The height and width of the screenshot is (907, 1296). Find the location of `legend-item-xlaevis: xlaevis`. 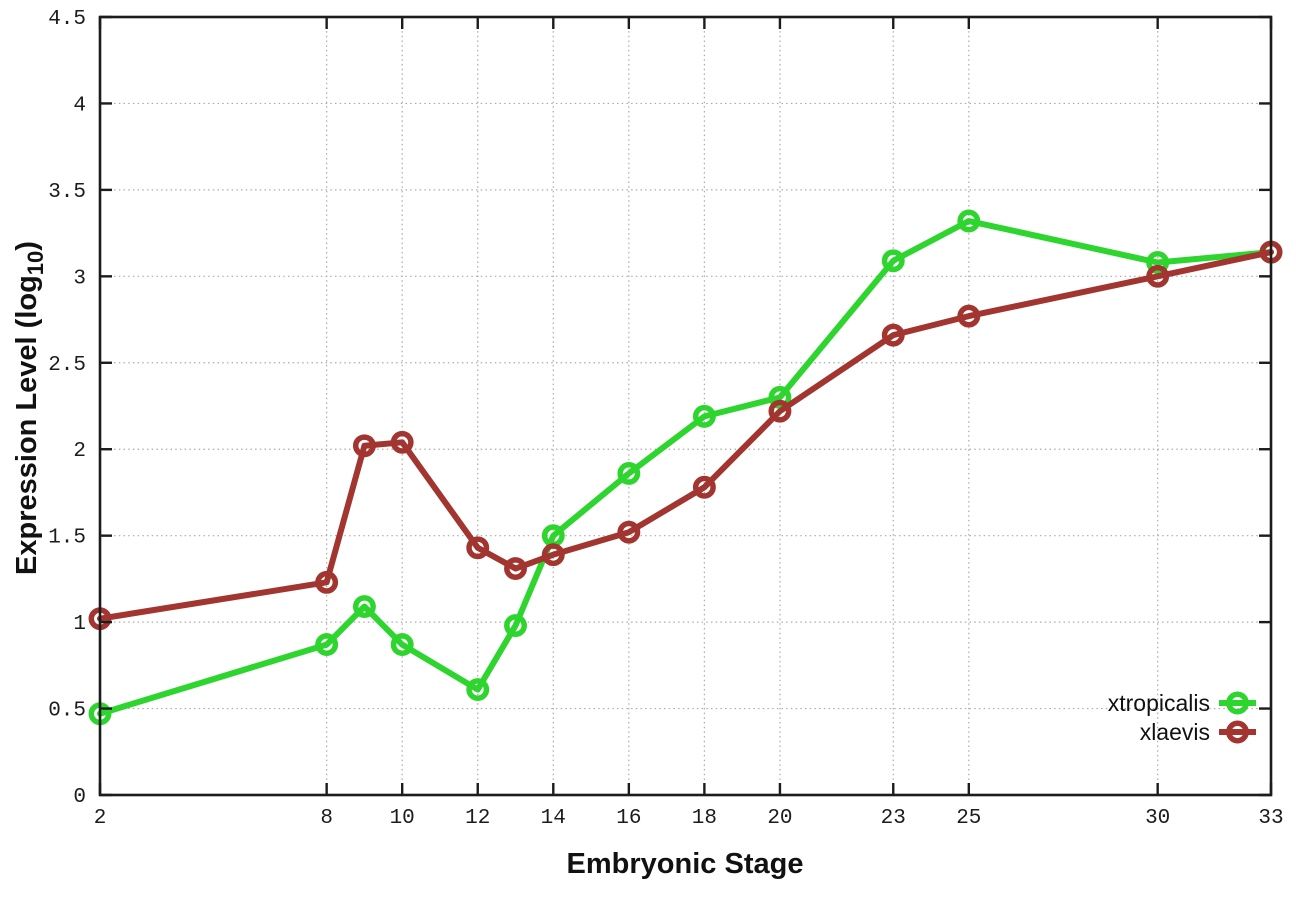

legend-item-xlaevis: xlaevis is located at coordinates (1198, 732).